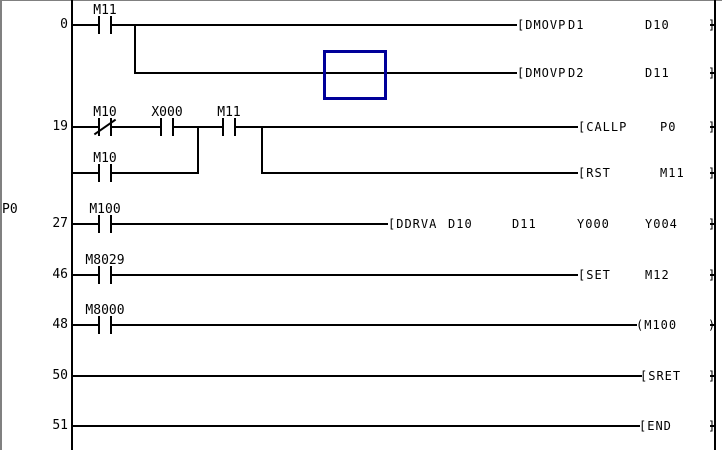 This screenshot has height=450, width=722. Describe the element at coordinates (594, 173) in the screenshot. I see `instruction-text: [RST` at that location.